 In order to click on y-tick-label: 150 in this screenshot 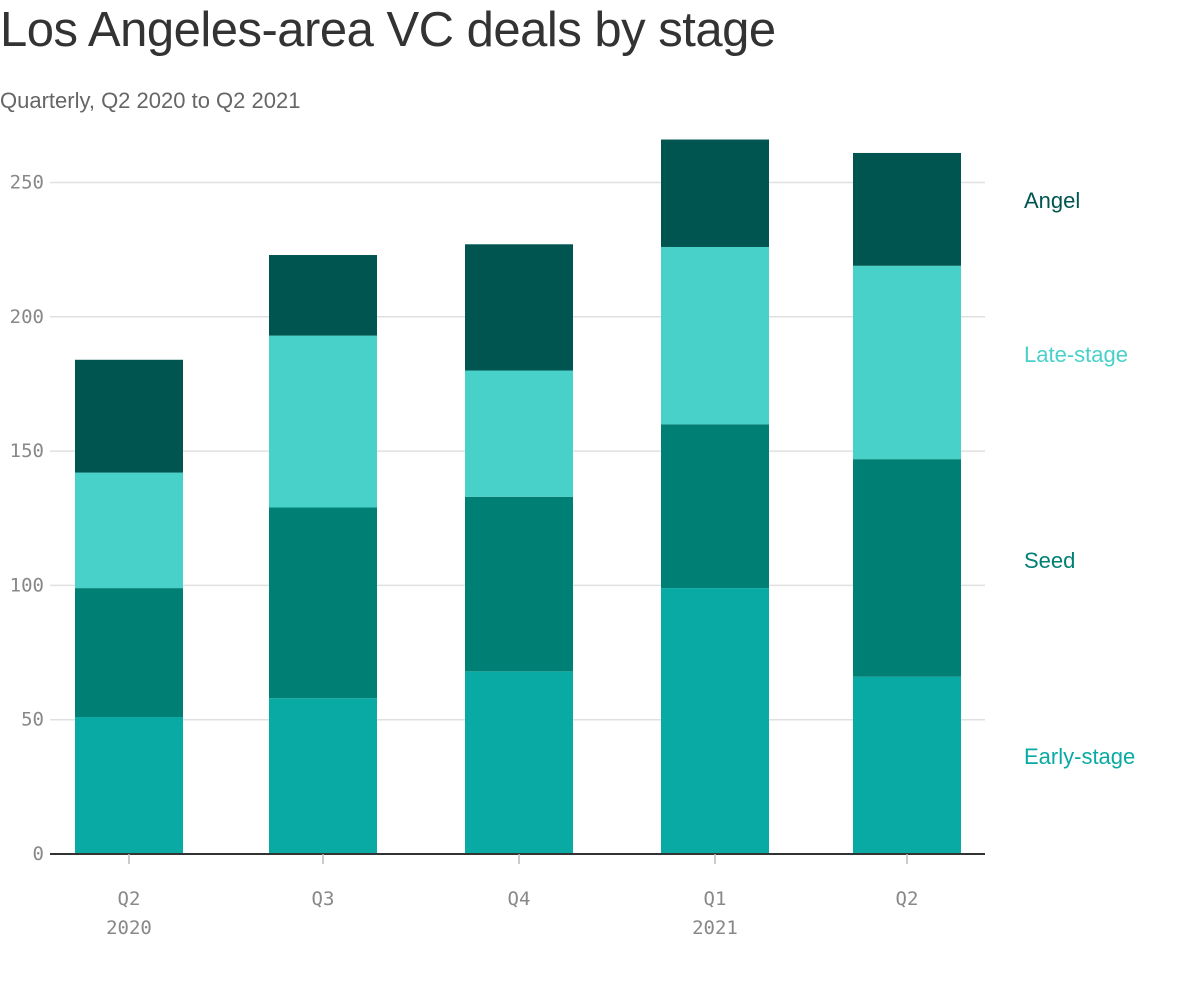, I will do `click(27, 451)`.